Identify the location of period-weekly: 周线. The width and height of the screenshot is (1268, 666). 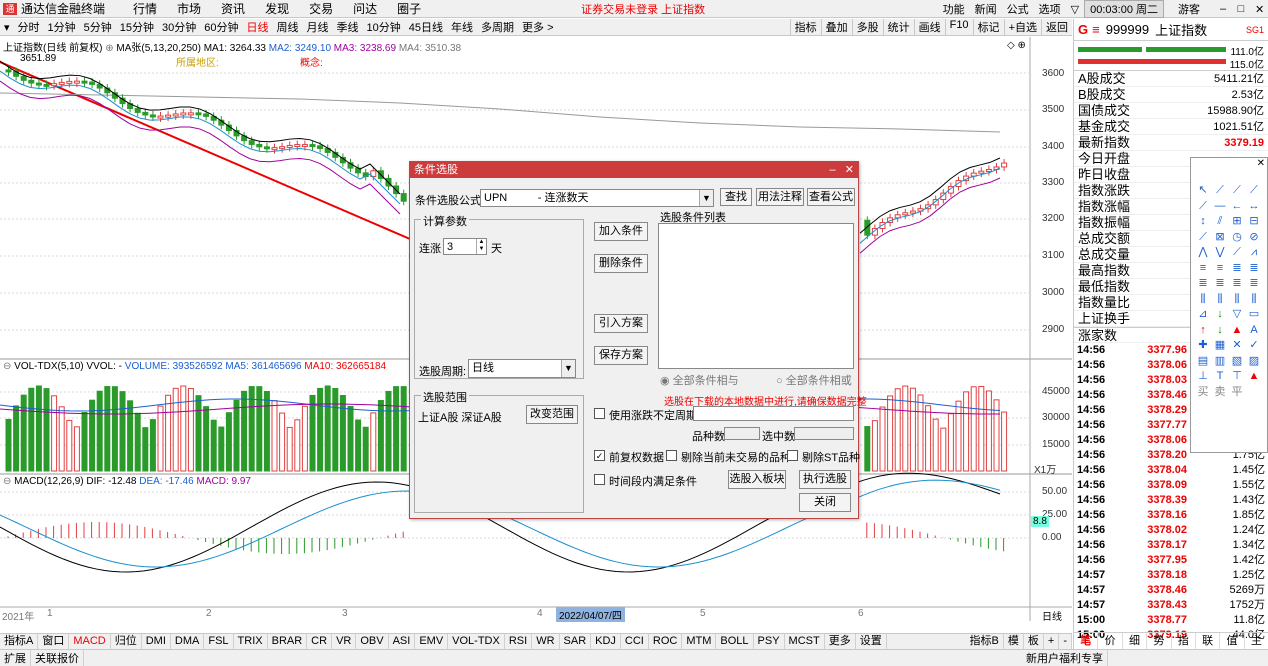
(287, 28).